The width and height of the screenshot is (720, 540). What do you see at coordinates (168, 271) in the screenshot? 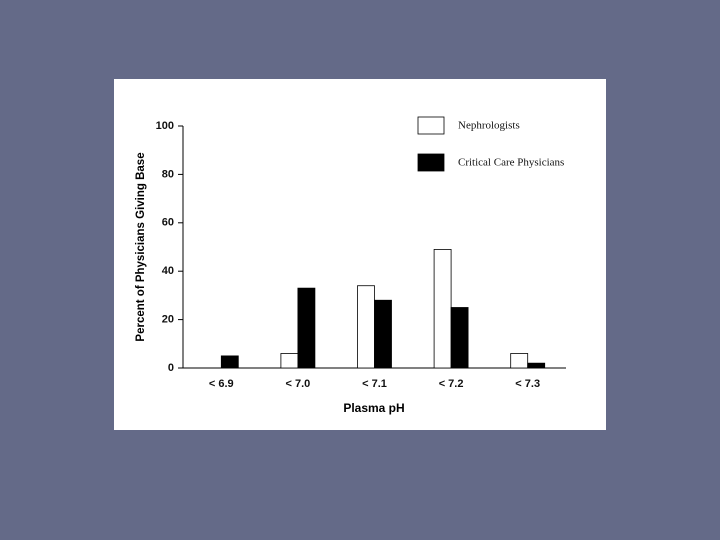
I see `y-tick-label: 40` at bounding box center [168, 271].